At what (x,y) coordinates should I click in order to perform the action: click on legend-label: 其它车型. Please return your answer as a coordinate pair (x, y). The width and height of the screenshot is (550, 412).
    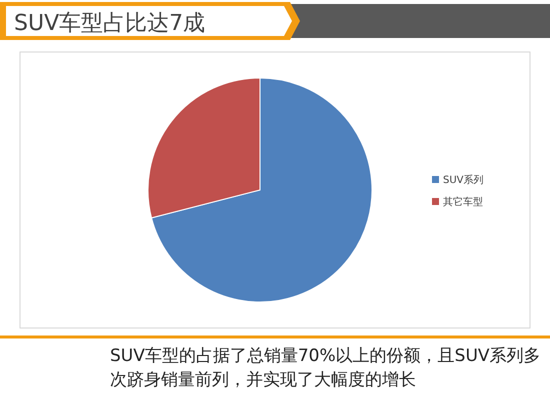
    Looking at the image, I should click on (463, 202).